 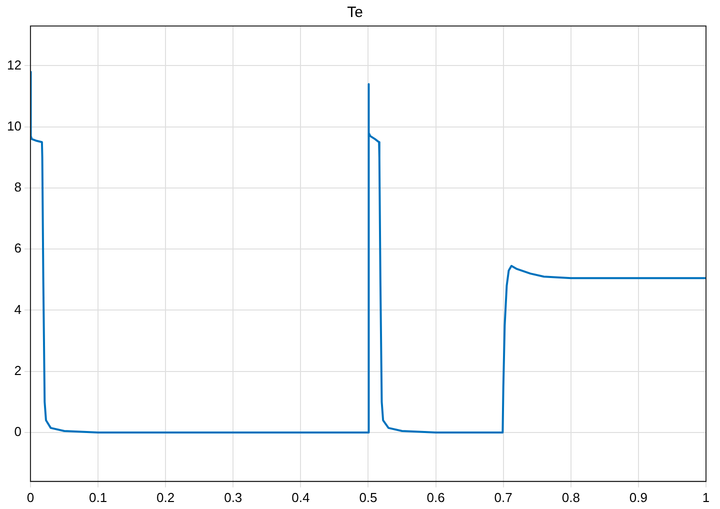 What do you see at coordinates (14, 126) in the screenshot?
I see `y-tick-label: 10` at bounding box center [14, 126].